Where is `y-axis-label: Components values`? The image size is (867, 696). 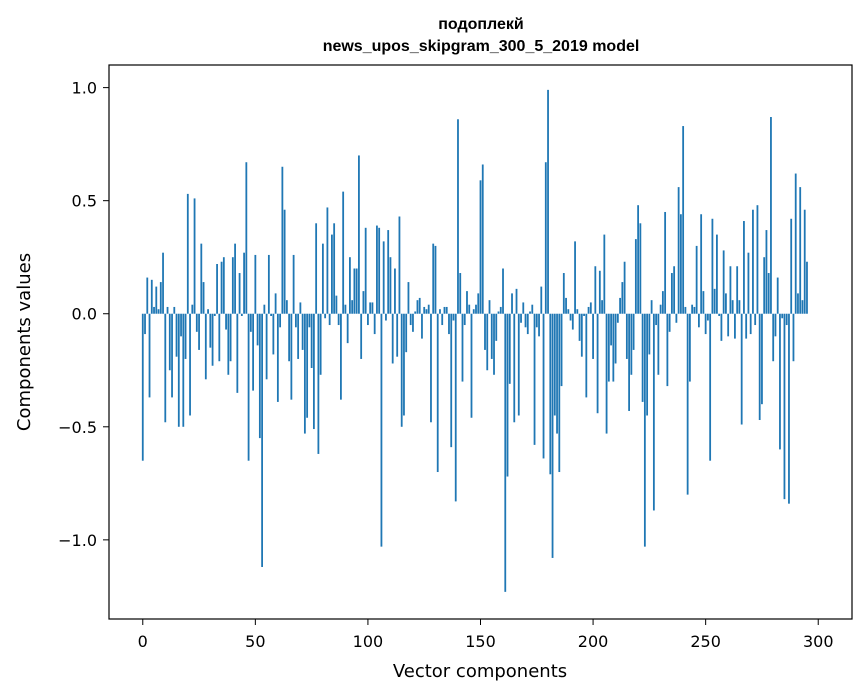 y-axis-label: Components values is located at coordinates (24, 342).